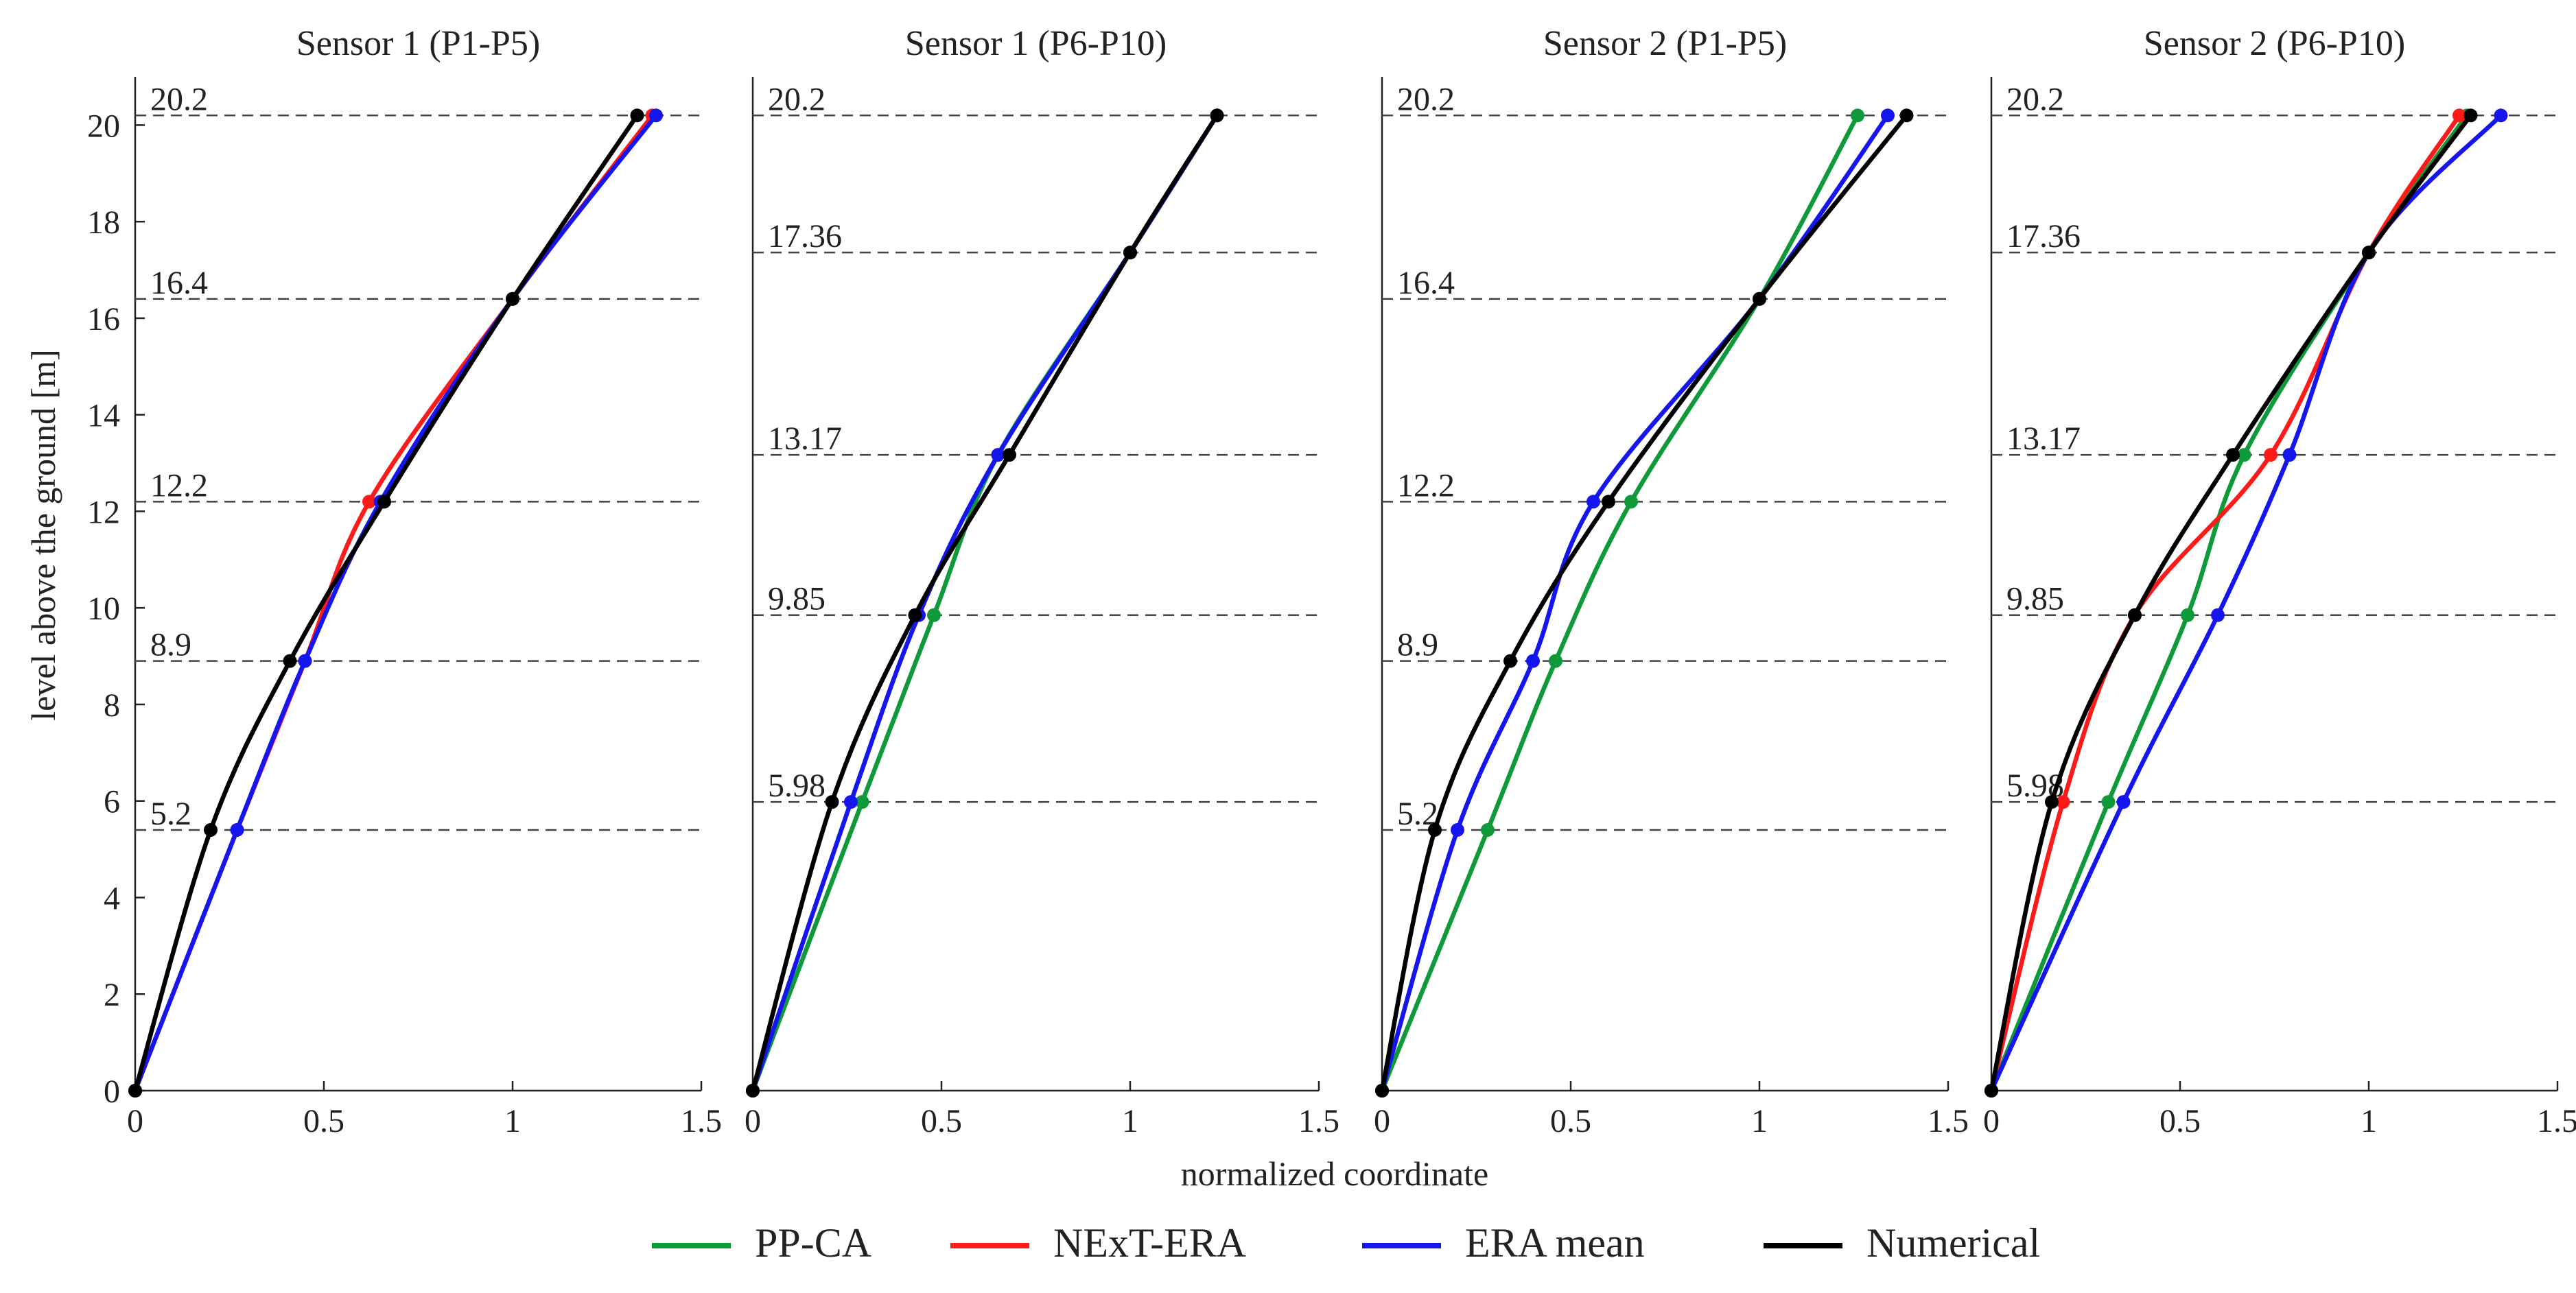  Describe the element at coordinates (813, 1243) in the screenshot. I see `legend-label: PP-CA` at that location.